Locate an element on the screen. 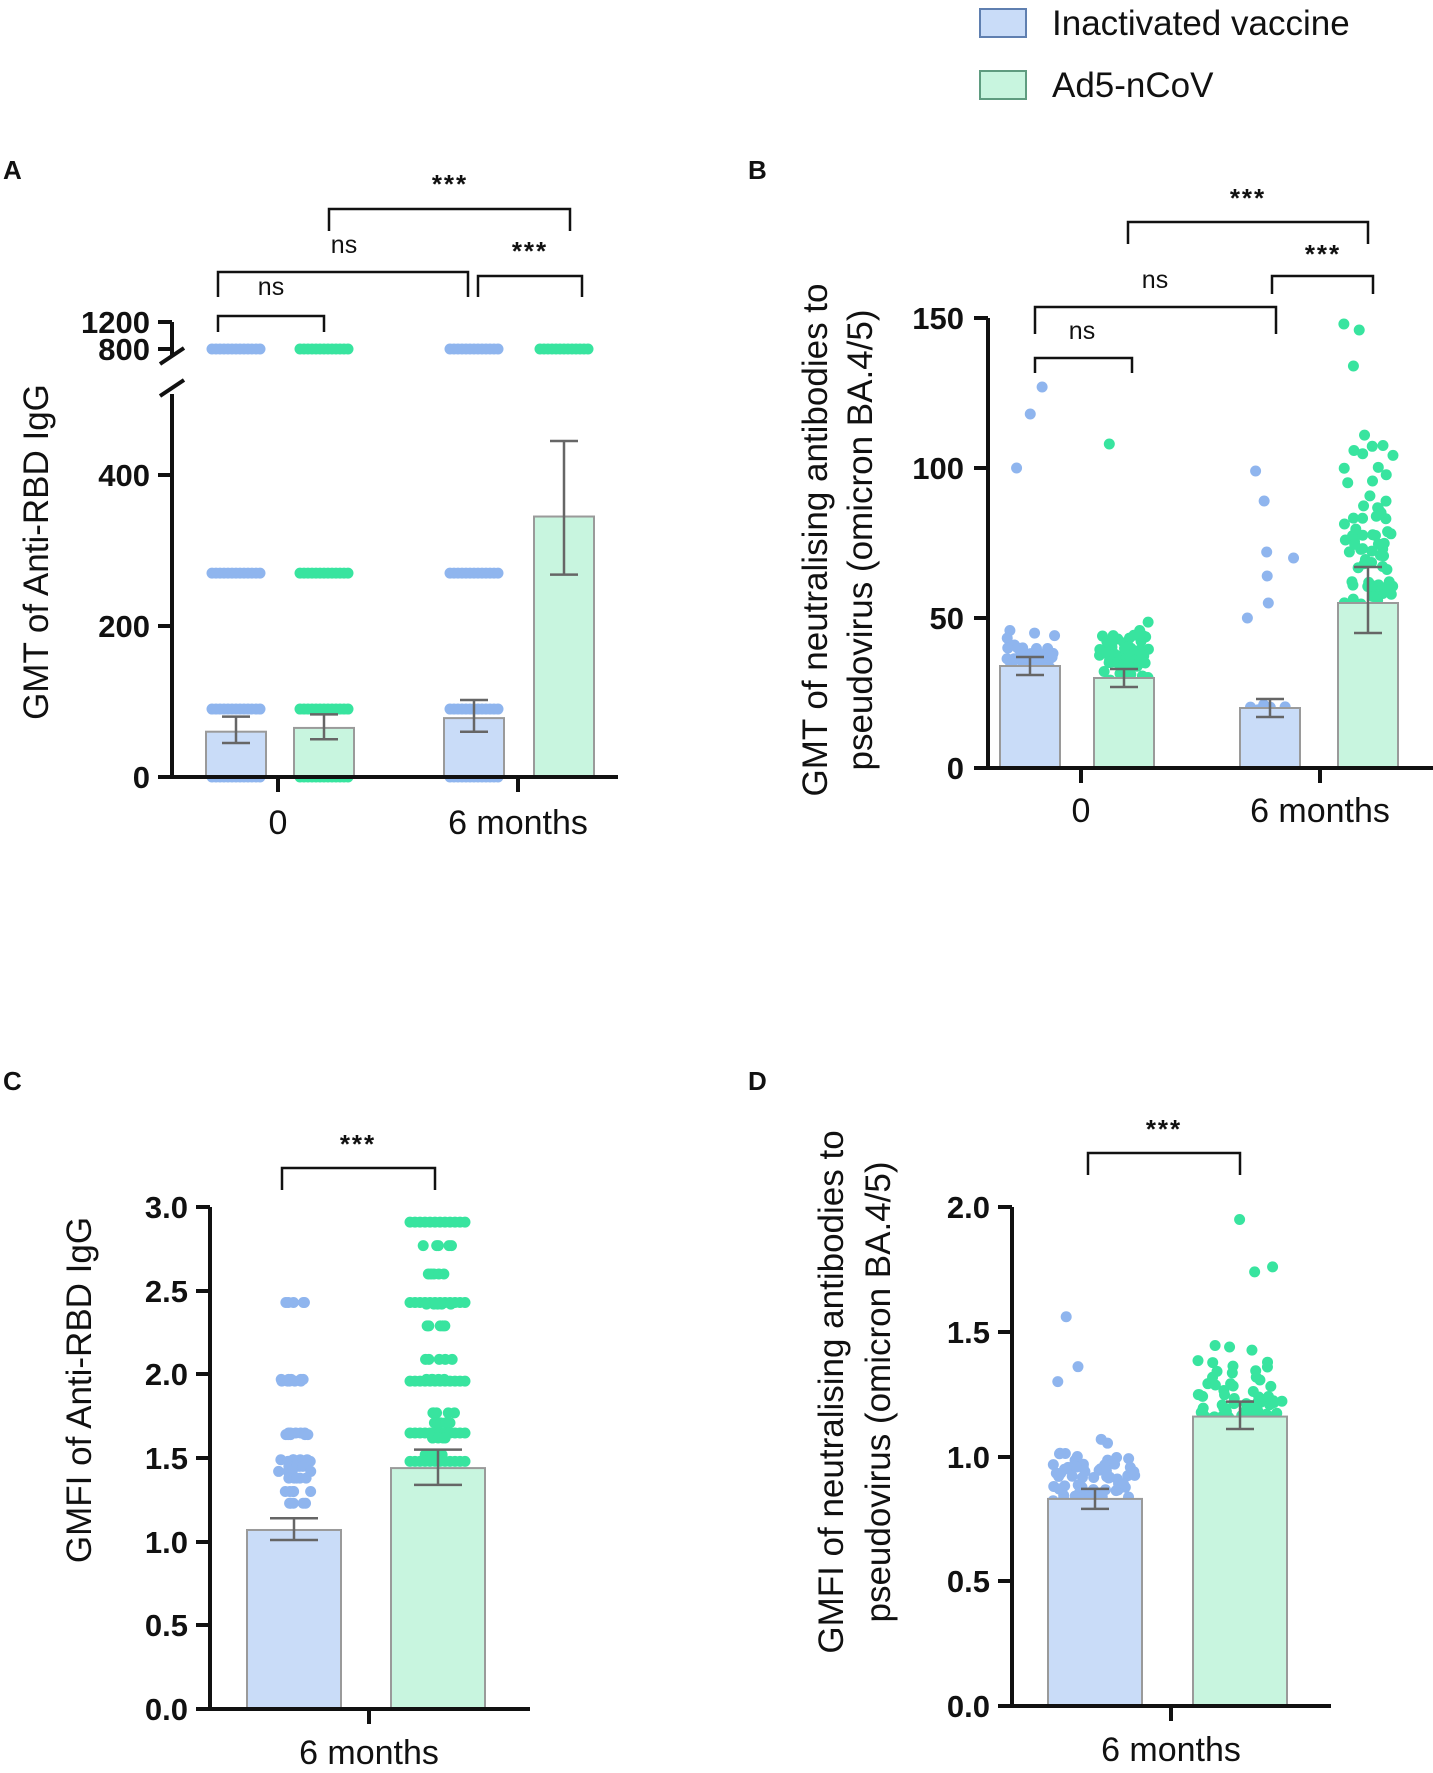  panel-a-inactivated-0-point is located at coordinates (260, 573).